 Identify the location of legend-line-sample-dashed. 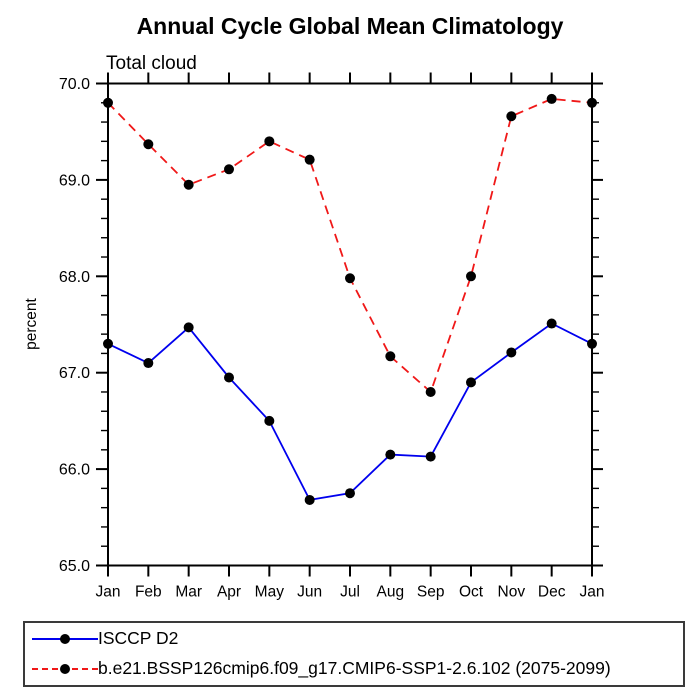
(65, 669).